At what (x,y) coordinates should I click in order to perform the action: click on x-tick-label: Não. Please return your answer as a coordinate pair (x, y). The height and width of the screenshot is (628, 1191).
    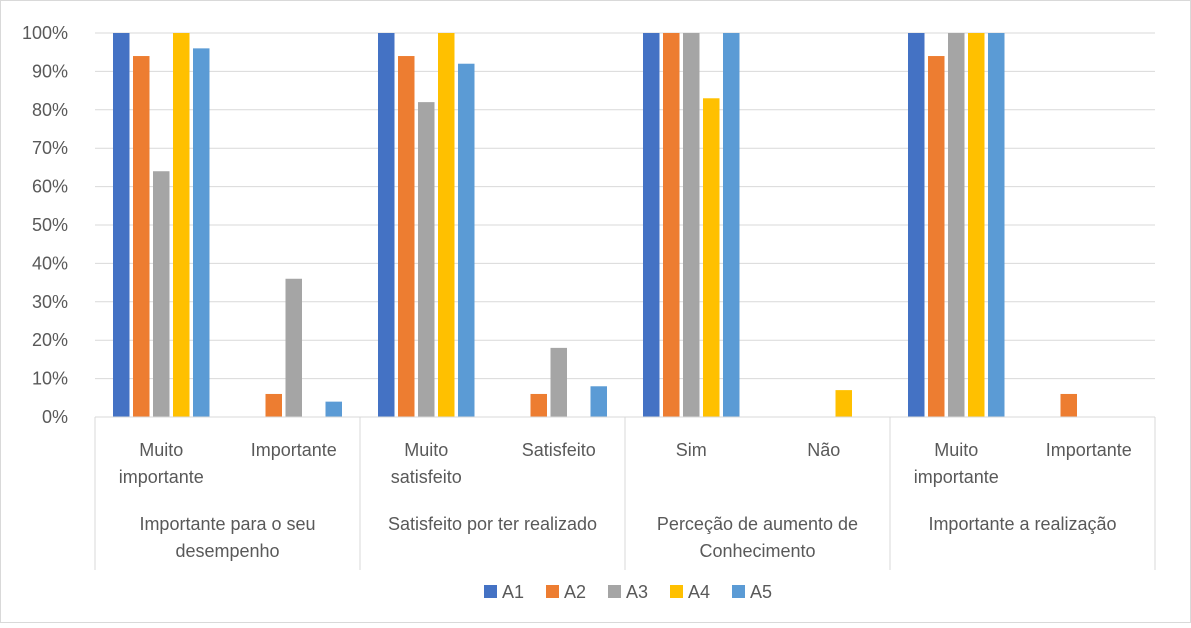
    Looking at the image, I should click on (823, 450).